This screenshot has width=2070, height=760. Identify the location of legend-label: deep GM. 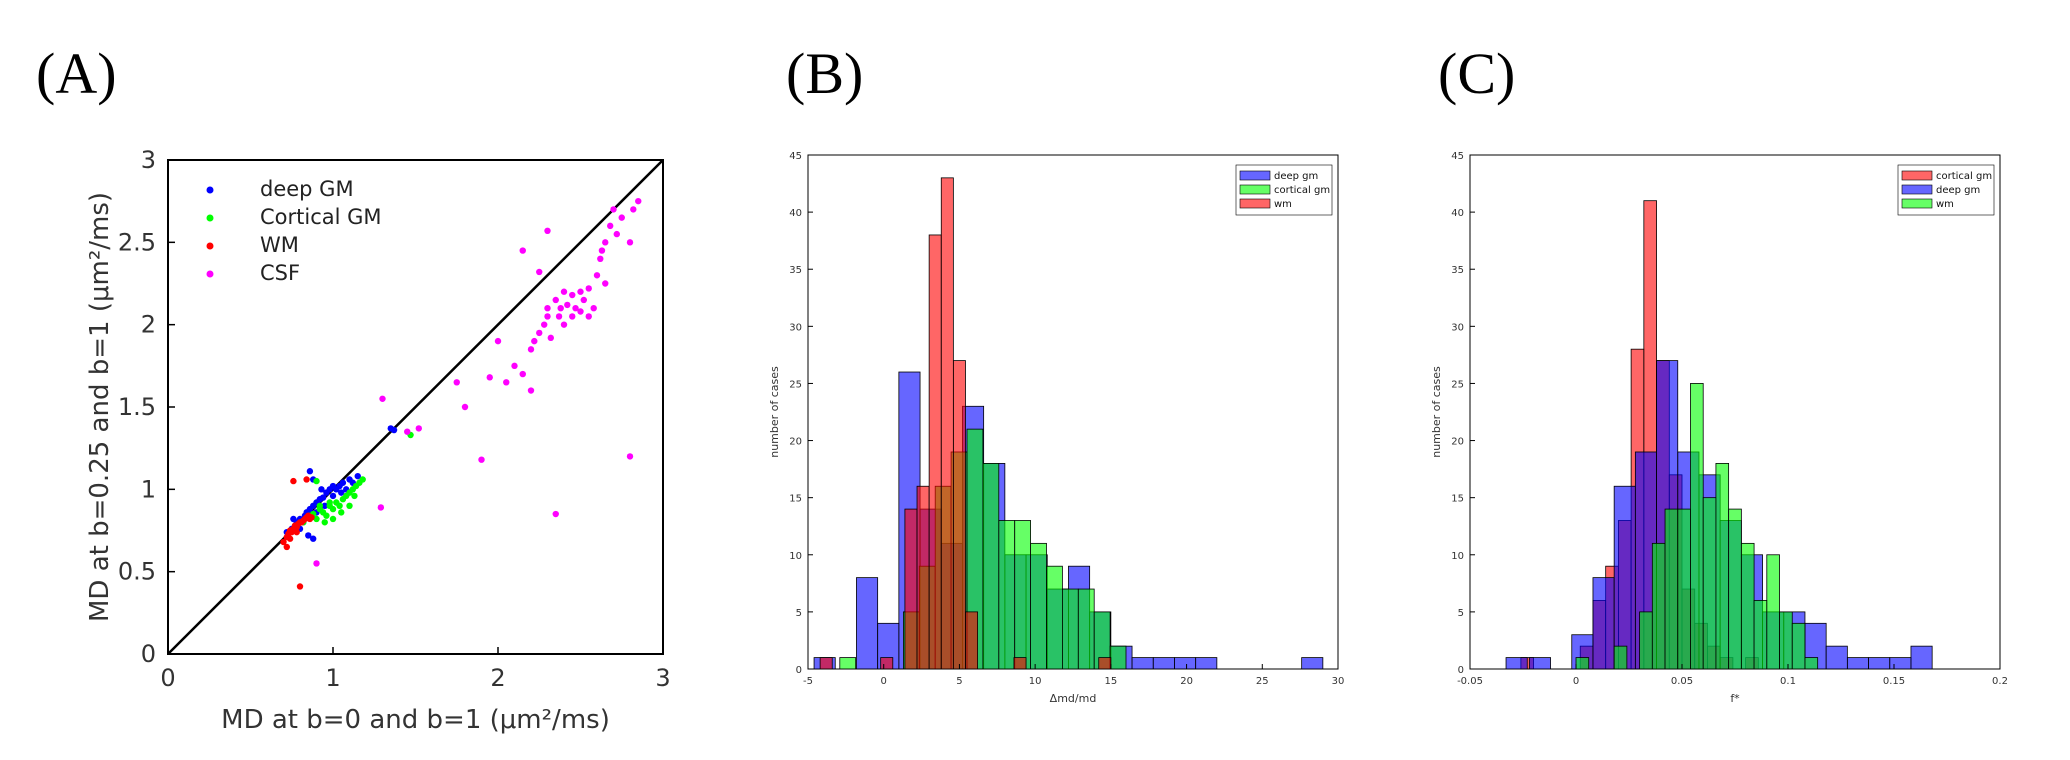
(307, 189).